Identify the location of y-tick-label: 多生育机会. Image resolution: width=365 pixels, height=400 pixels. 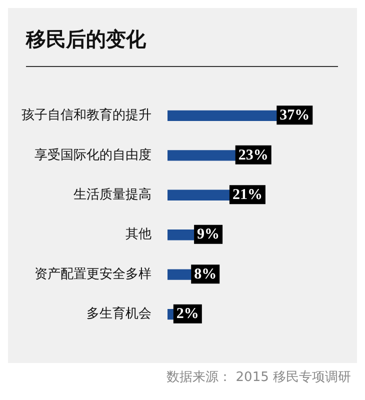
(119, 314).